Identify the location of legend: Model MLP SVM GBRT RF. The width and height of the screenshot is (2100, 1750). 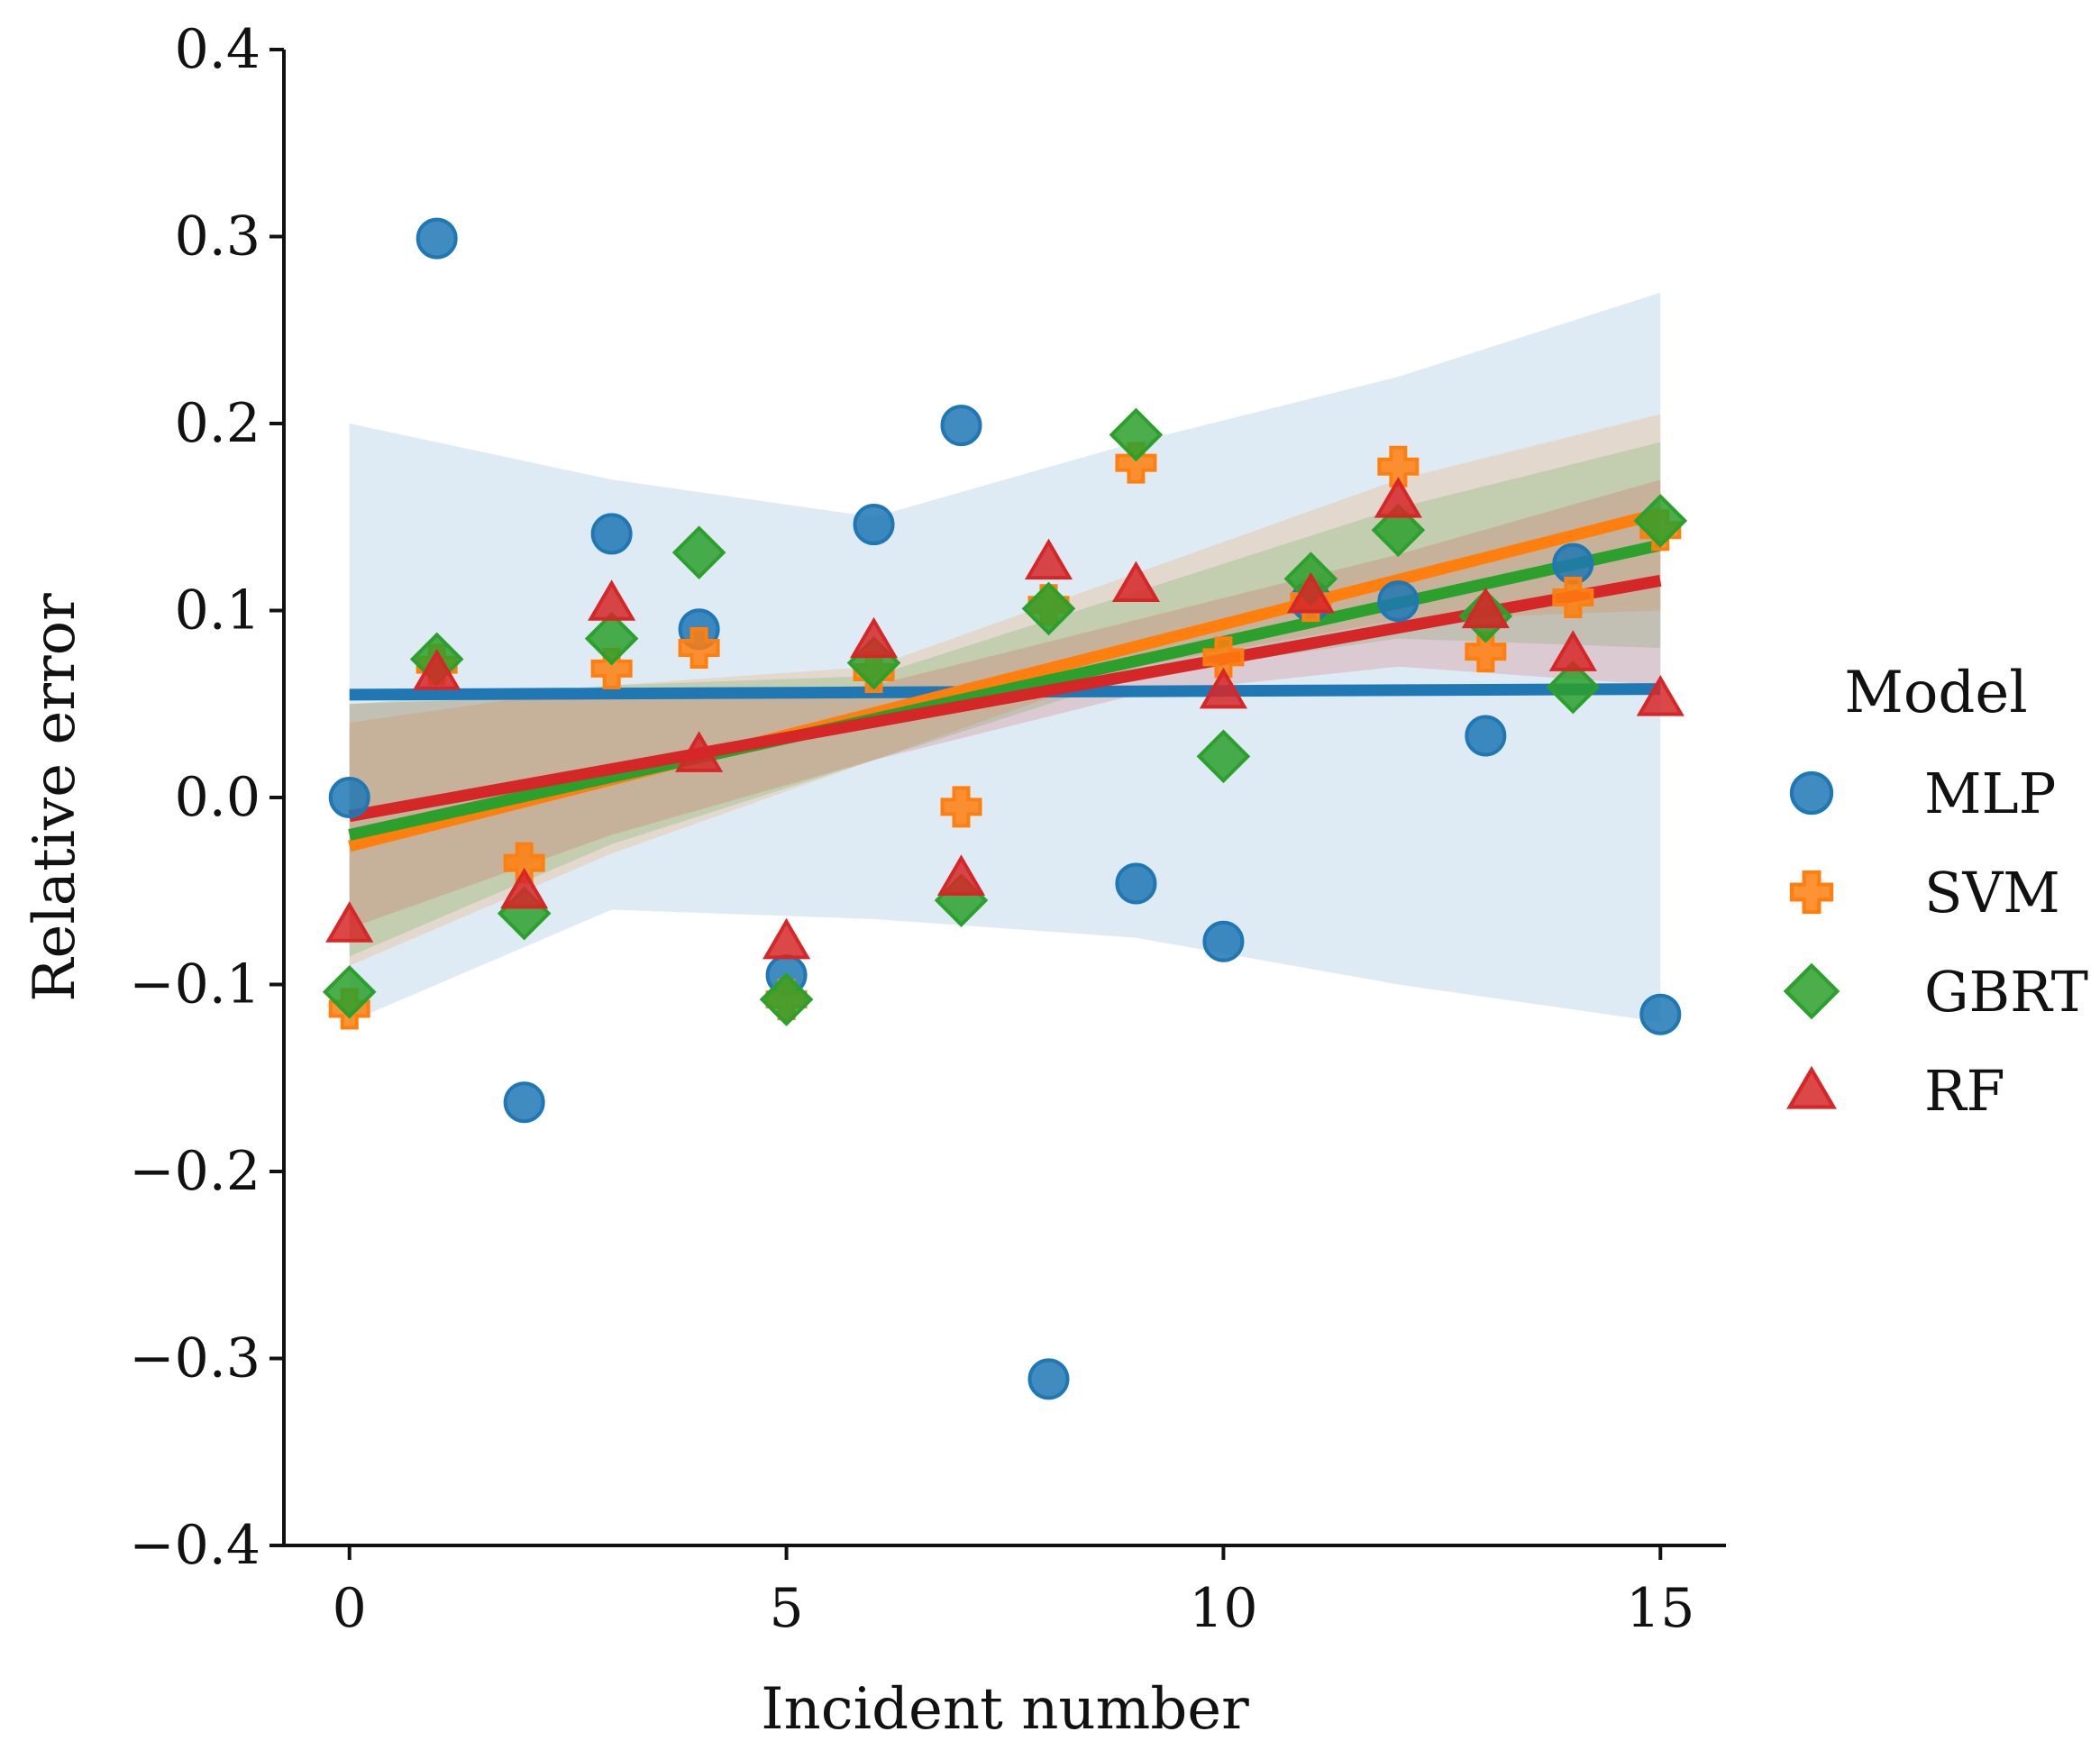
(1936, 892).